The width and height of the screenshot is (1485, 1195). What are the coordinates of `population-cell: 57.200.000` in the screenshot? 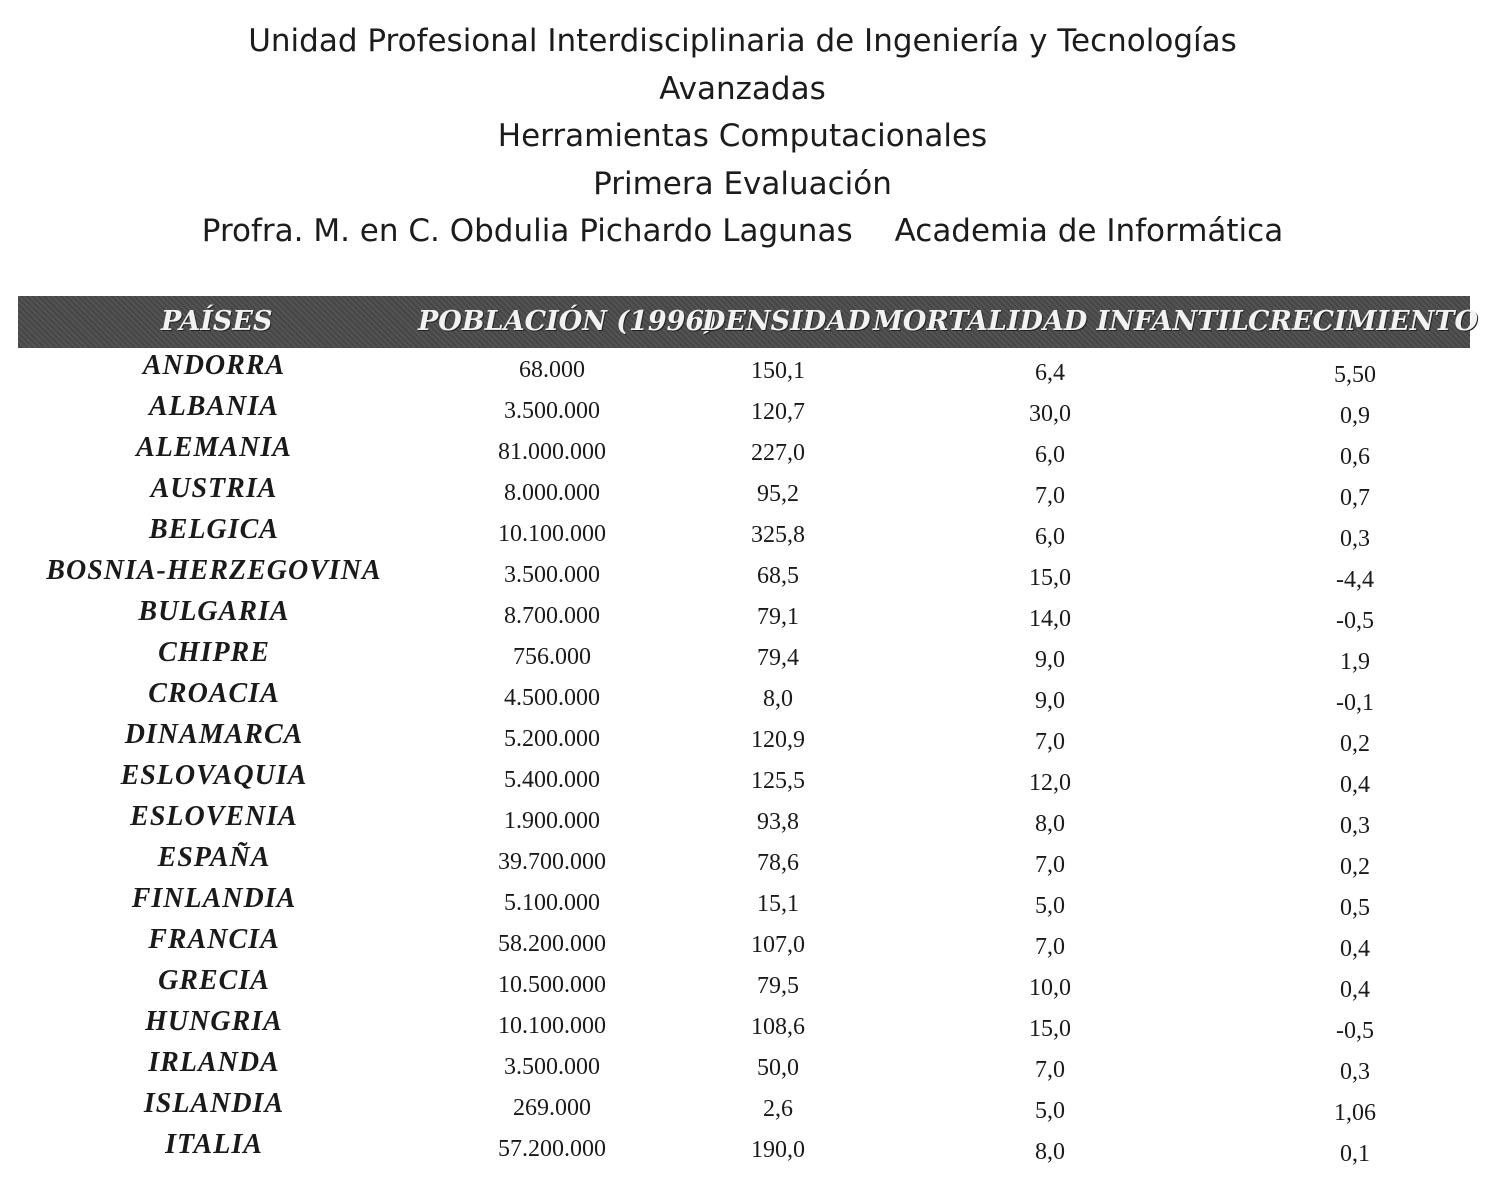 It's located at (552, 1149).